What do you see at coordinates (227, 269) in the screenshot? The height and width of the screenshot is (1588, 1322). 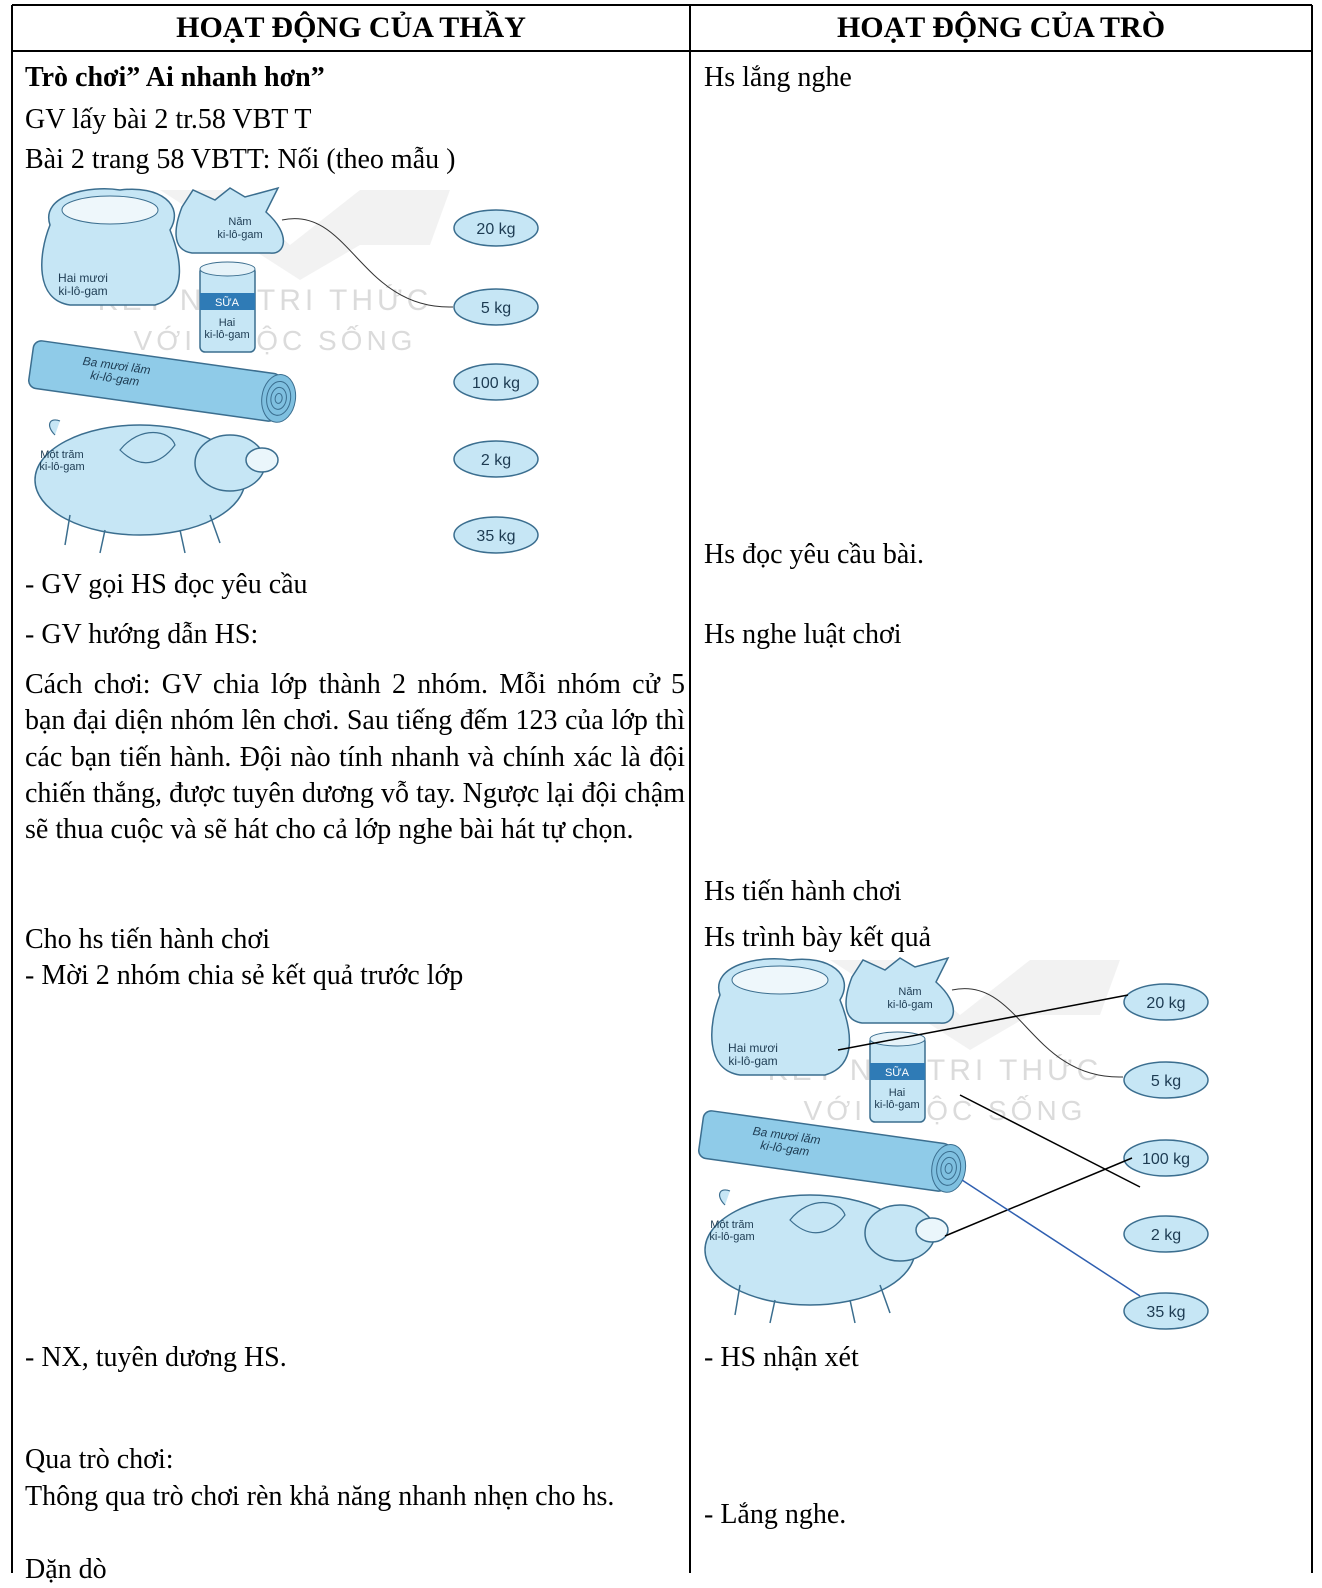 I see `can-top` at bounding box center [227, 269].